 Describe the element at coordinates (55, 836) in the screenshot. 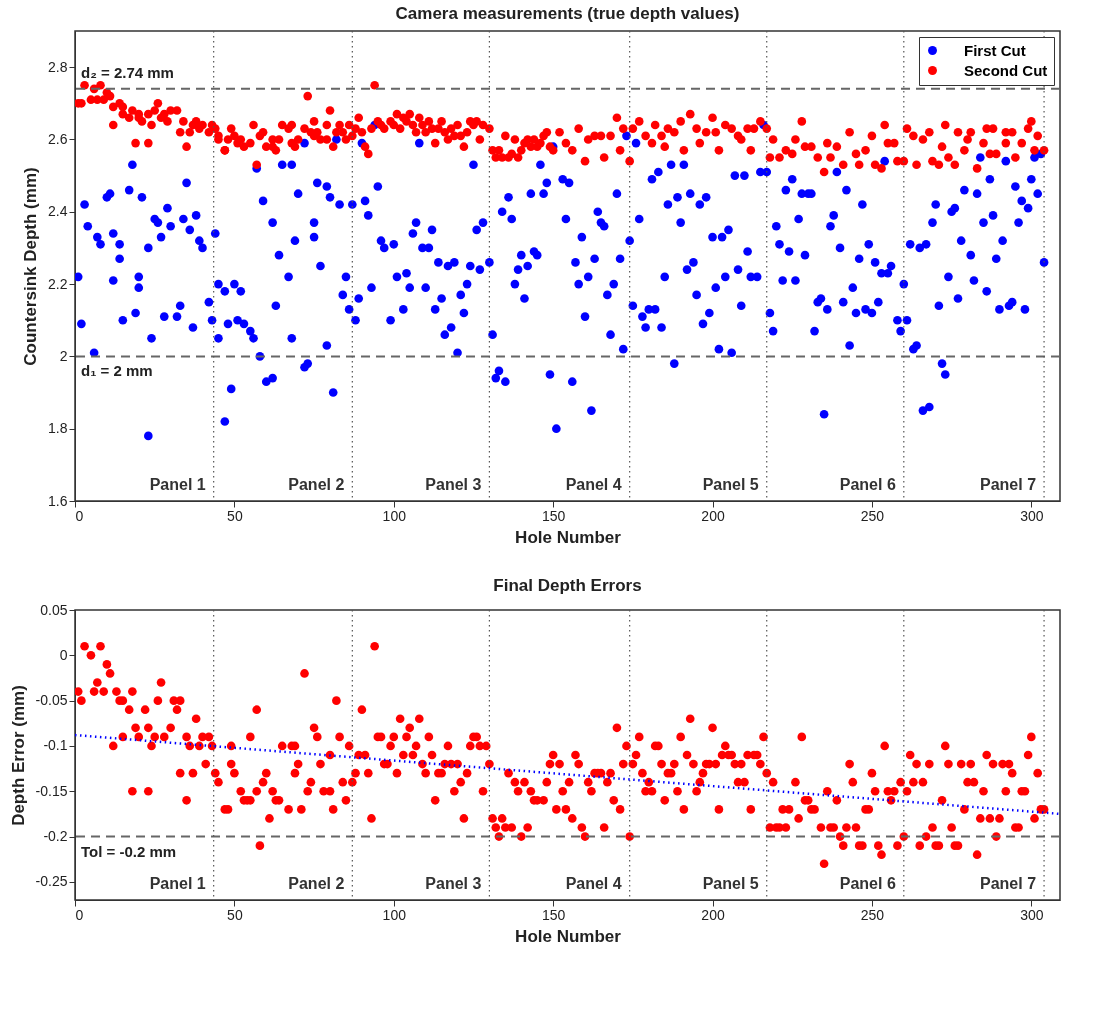

I see `y-tick-label: -0.2` at that location.